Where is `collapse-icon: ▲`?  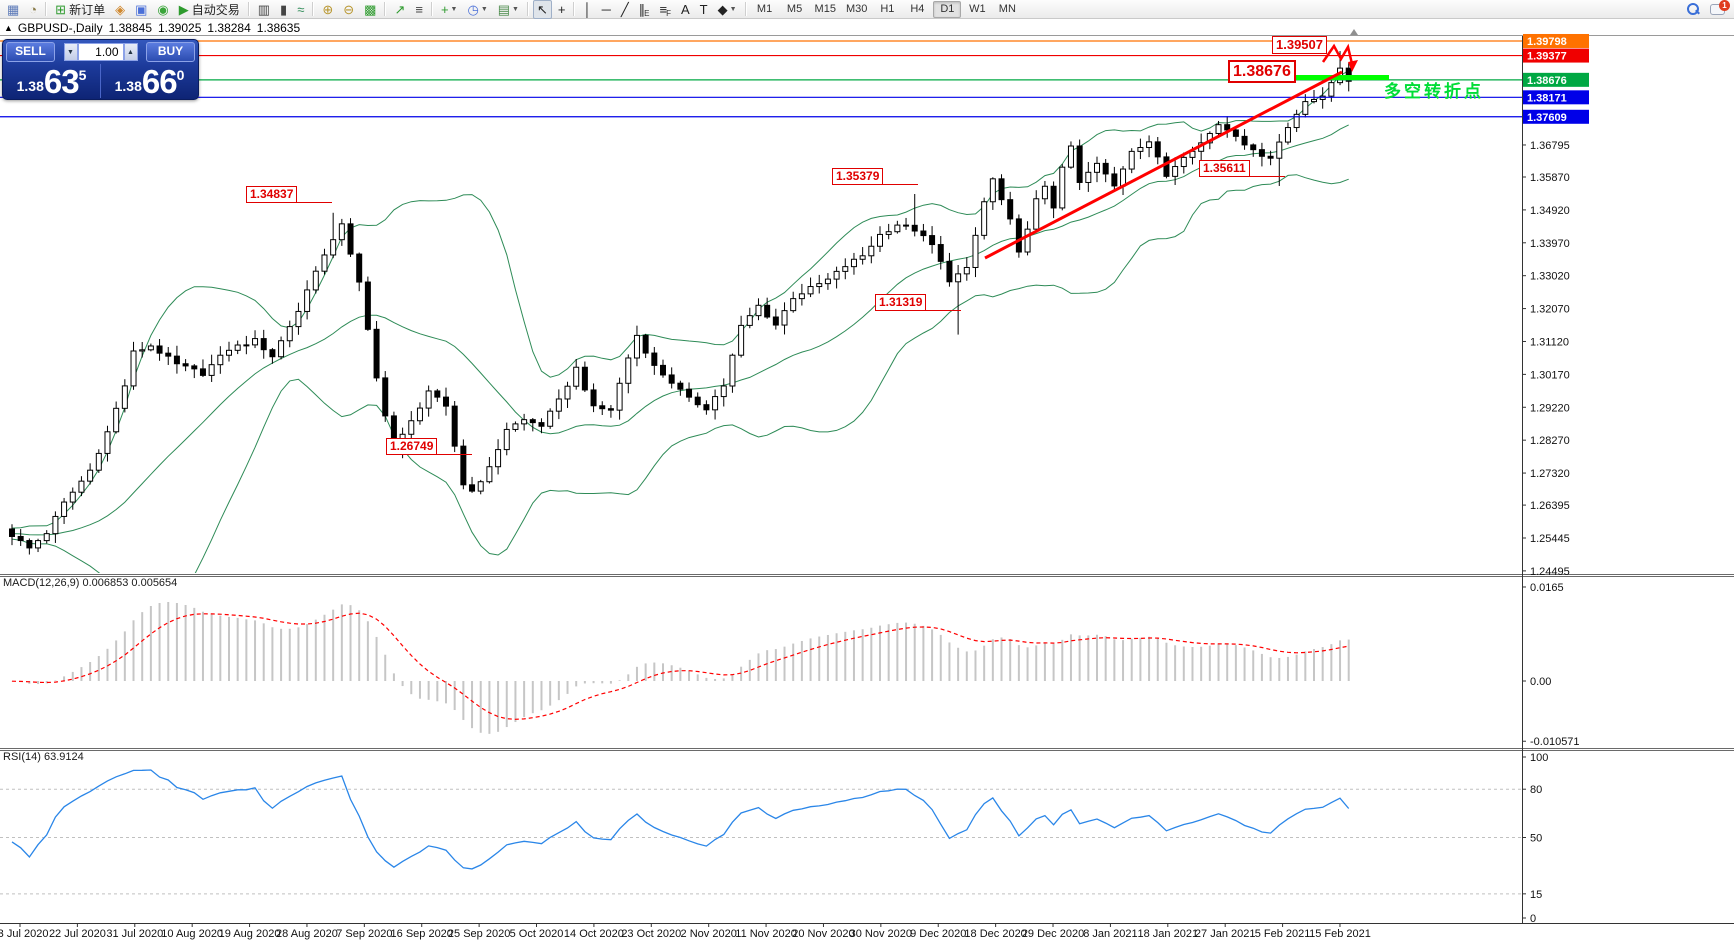 collapse-icon: ▲ is located at coordinates (8, 27).